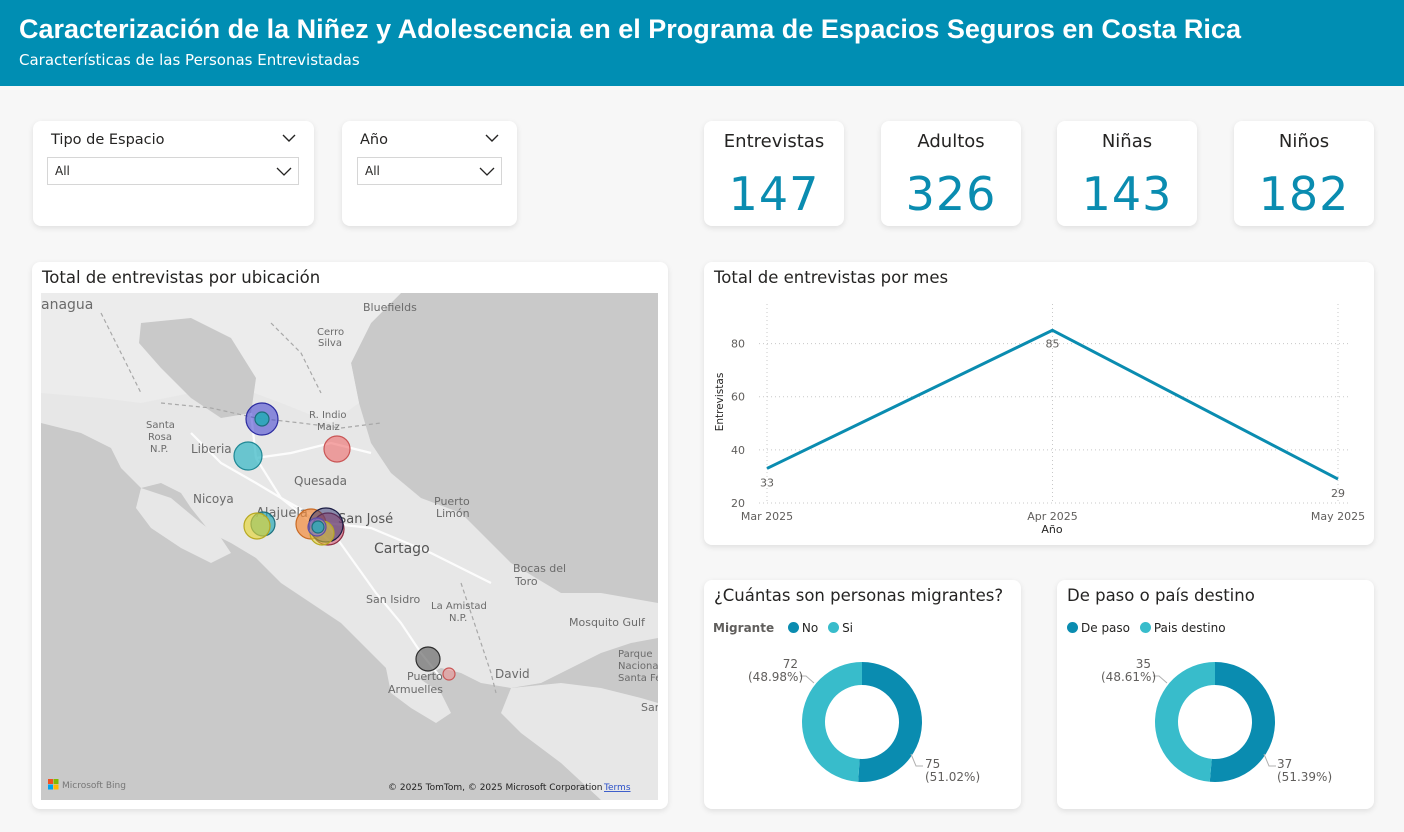 This screenshot has height=832, width=1404. Describe the element at coordinates (955, 771) in the screenshot. I see `data-label-no: 75 (51.02%)` at that location.